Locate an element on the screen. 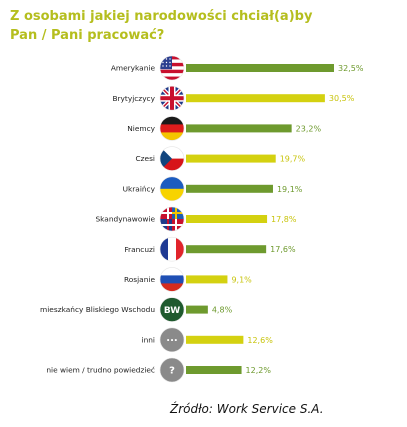  category-label: Rosjanie is located at coordinates (139, 279).